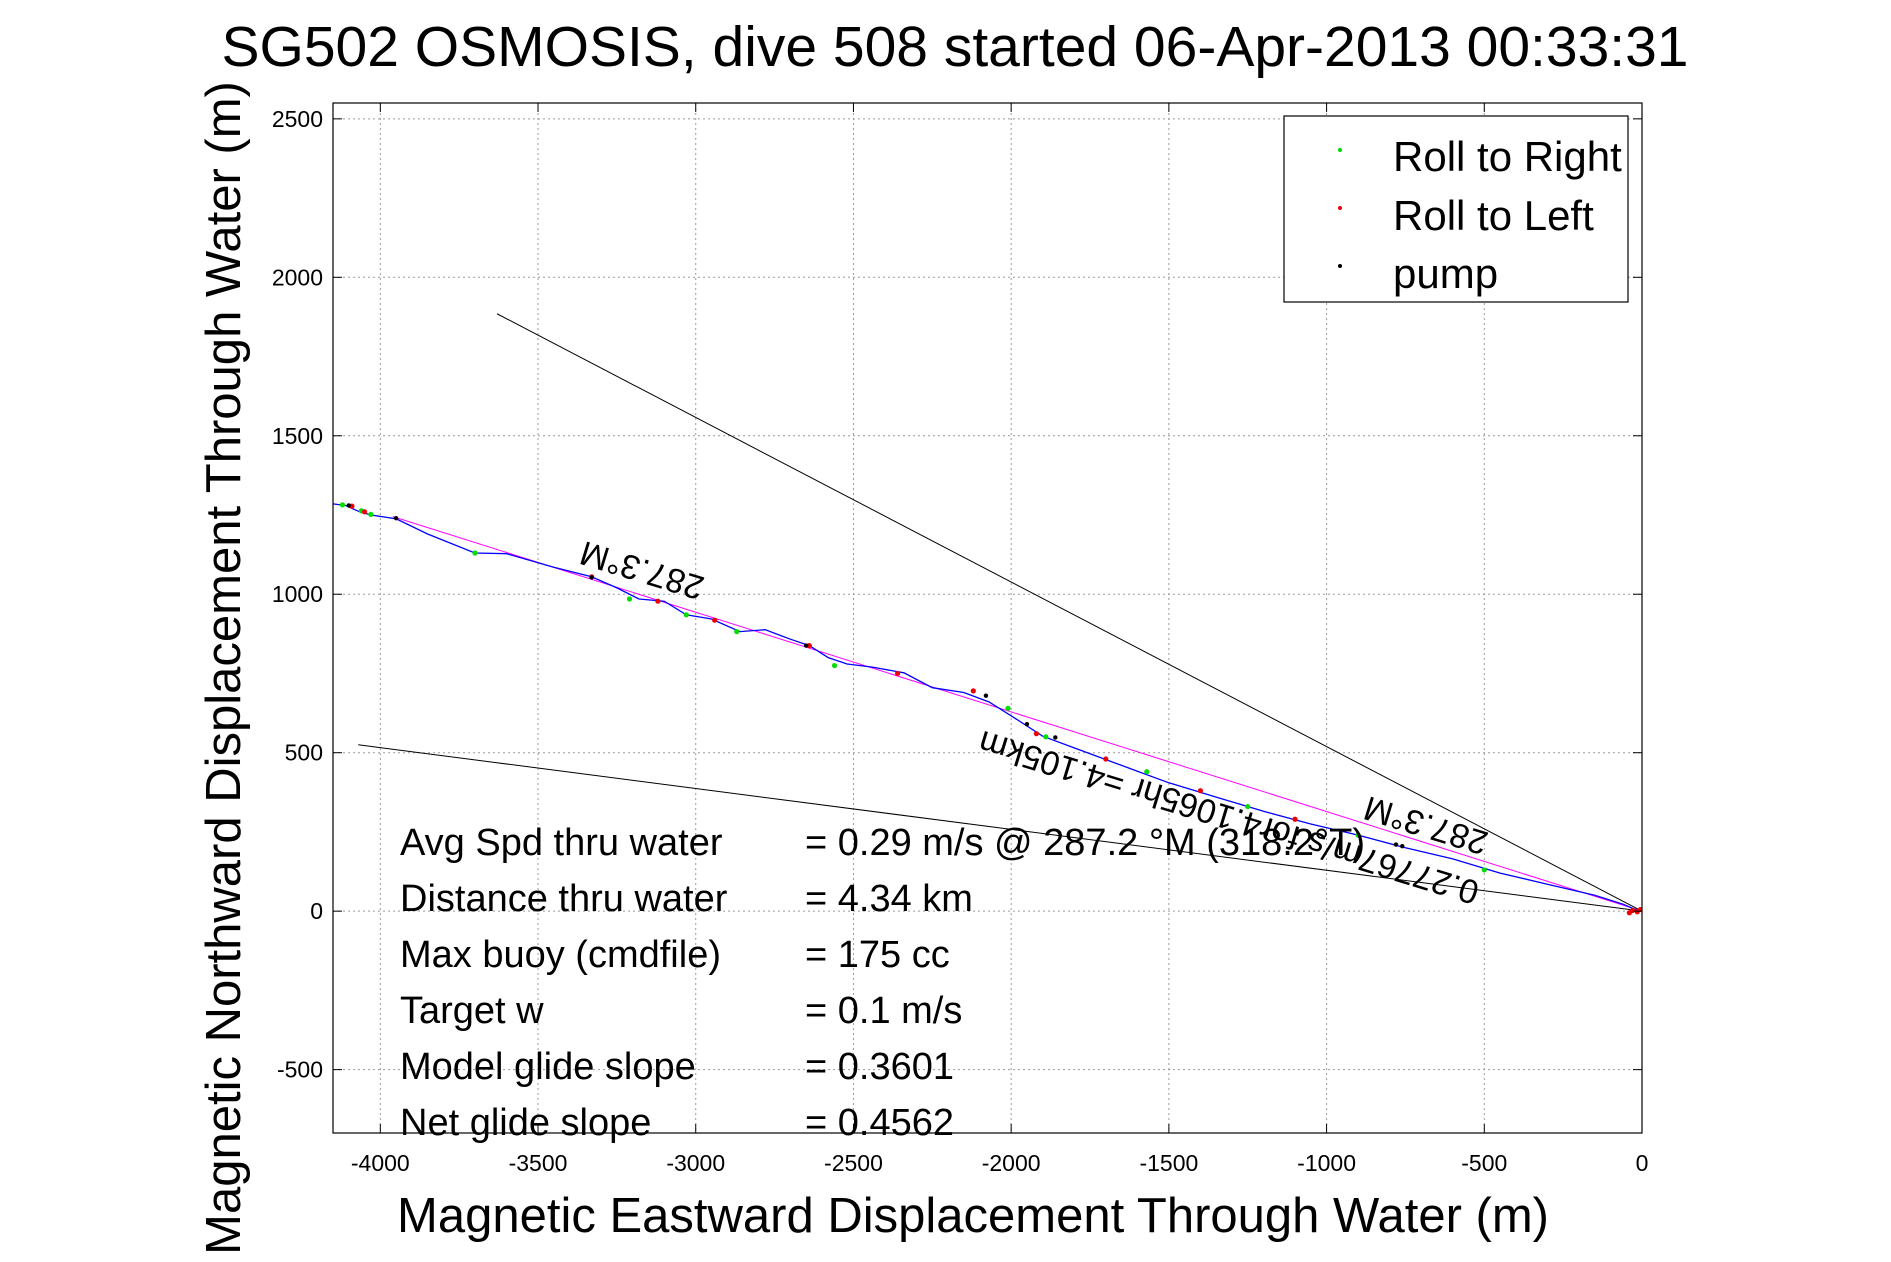 This screenshot has width=1891, height=1262. Describe the element at coordinates (525, 1123) in the screenshot. I see `stat-label: Net glide slope` at that location.